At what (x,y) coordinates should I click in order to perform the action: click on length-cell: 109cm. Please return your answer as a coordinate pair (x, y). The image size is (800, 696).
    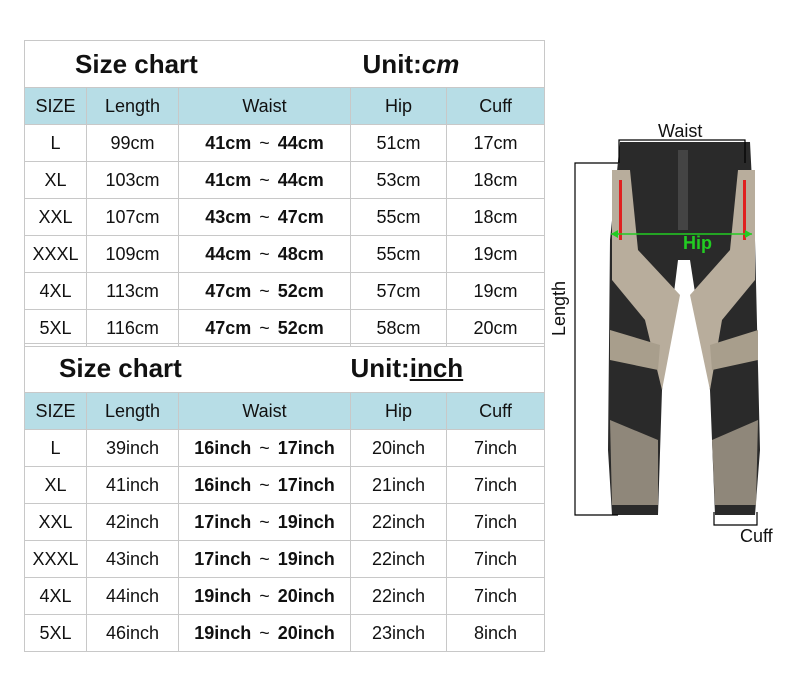
    Looking at the image, I should click on (132, 254).